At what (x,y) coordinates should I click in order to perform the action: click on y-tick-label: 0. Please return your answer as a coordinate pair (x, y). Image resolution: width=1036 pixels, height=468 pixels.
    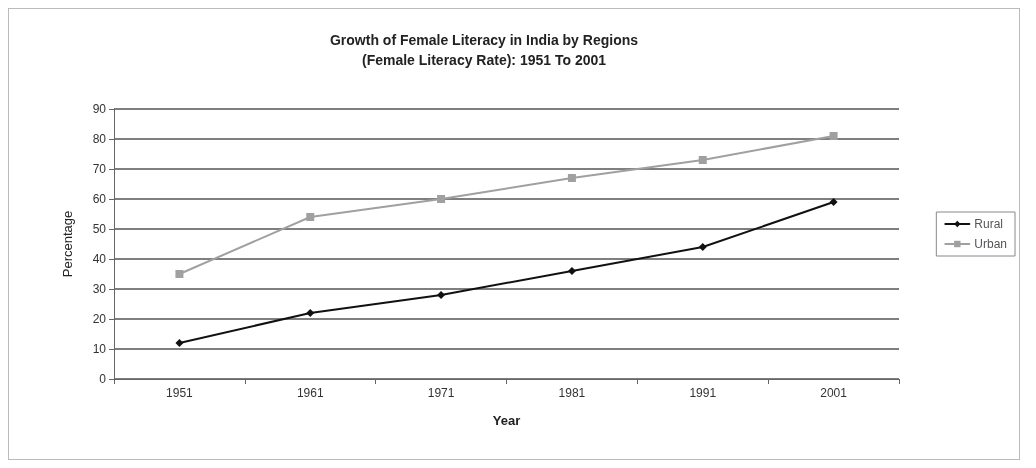
    Looking at the image, I should click on (103, 379).